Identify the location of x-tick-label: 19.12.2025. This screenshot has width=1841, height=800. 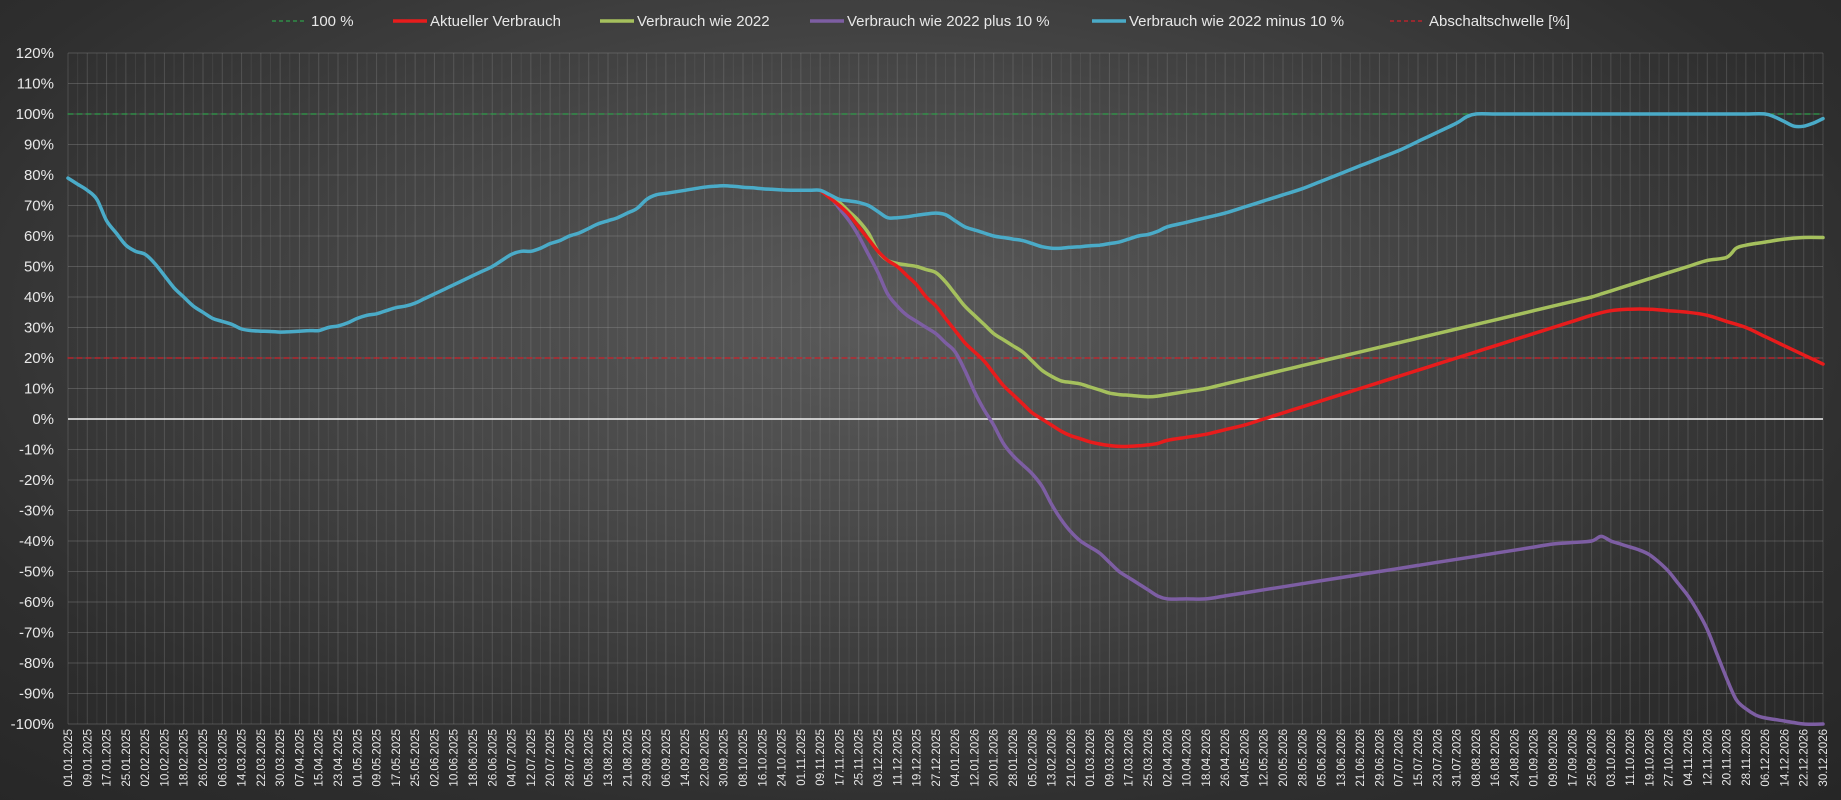
(918, 758).